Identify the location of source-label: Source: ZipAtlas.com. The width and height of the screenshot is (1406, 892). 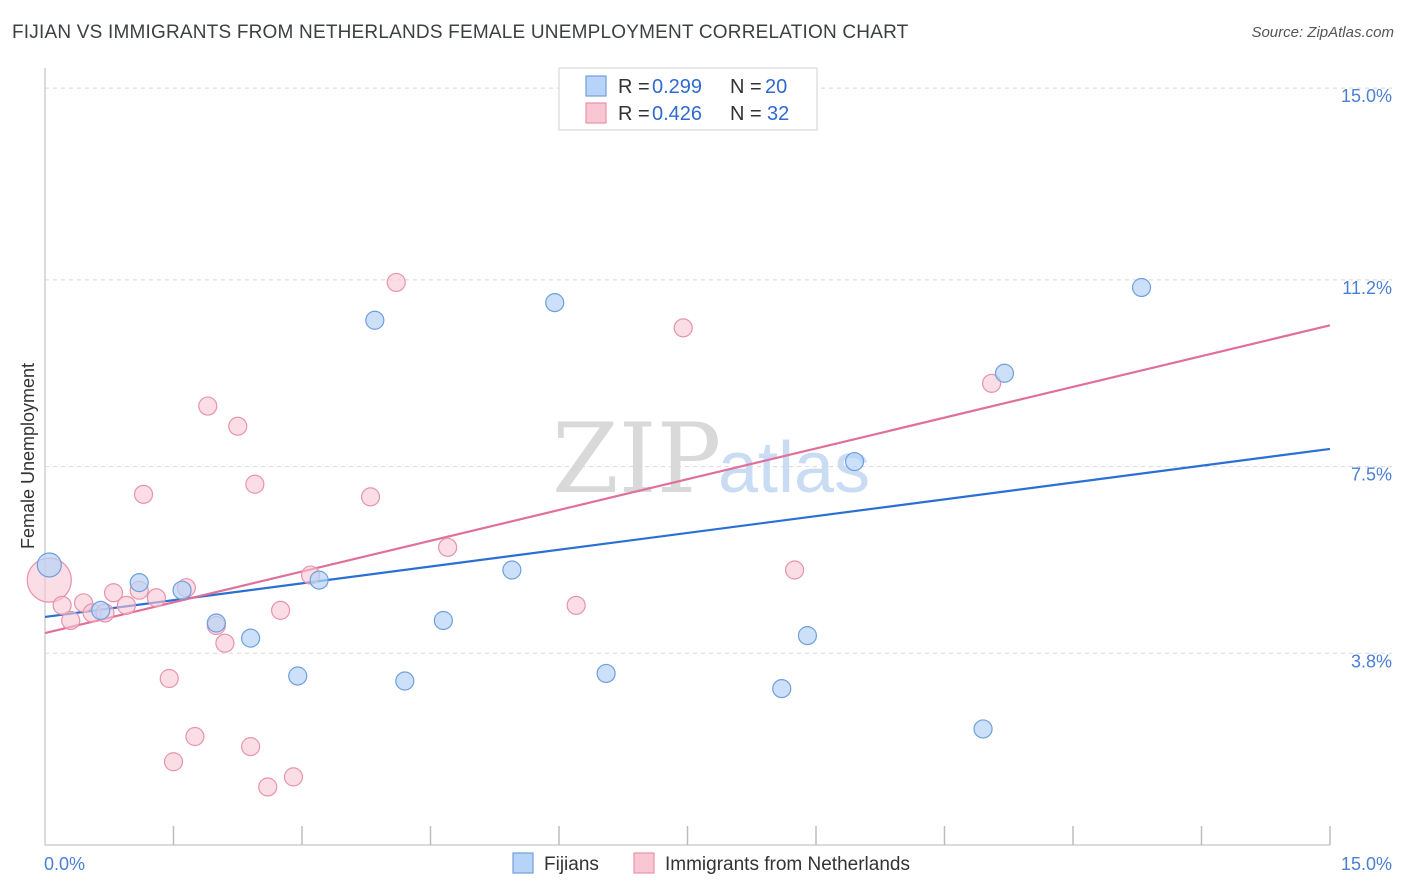
(1322, 32).